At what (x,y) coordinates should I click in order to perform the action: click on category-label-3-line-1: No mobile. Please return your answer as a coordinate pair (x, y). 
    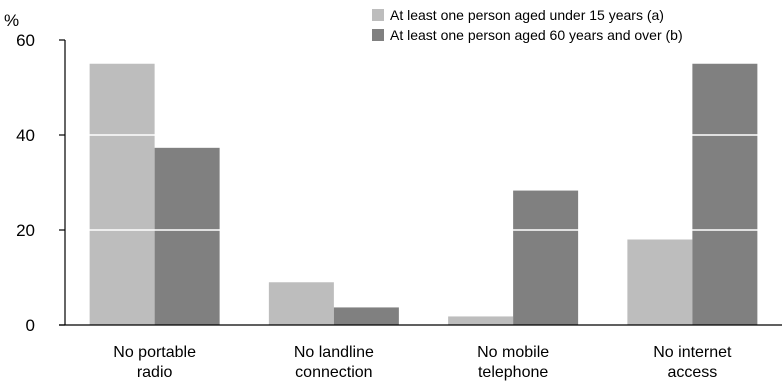
    Looking at the image, I should click on (513, 352).